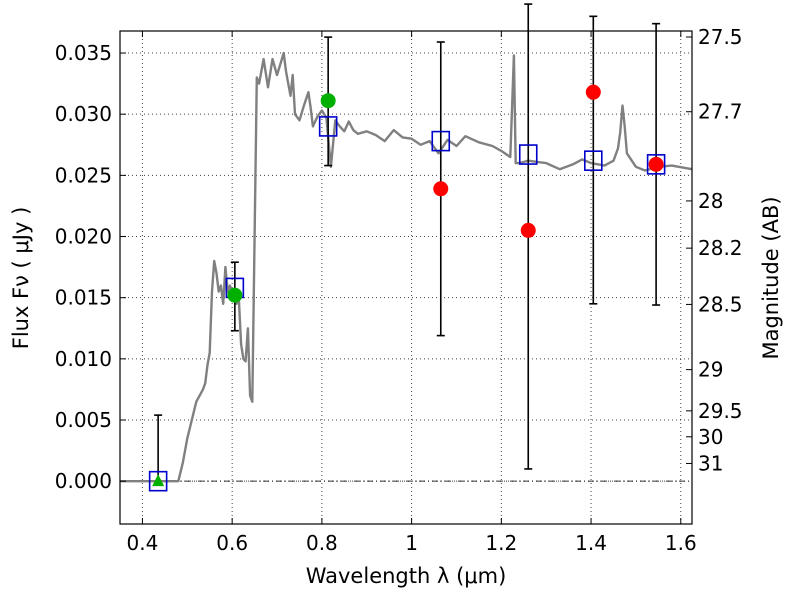 The width and height of the screenshot is (800, 600). What do you see at coordinates (771, 277) in the screenshot?
I see `y2-axis-title: Magnitude (AB)` at bounding box center [771, 277].